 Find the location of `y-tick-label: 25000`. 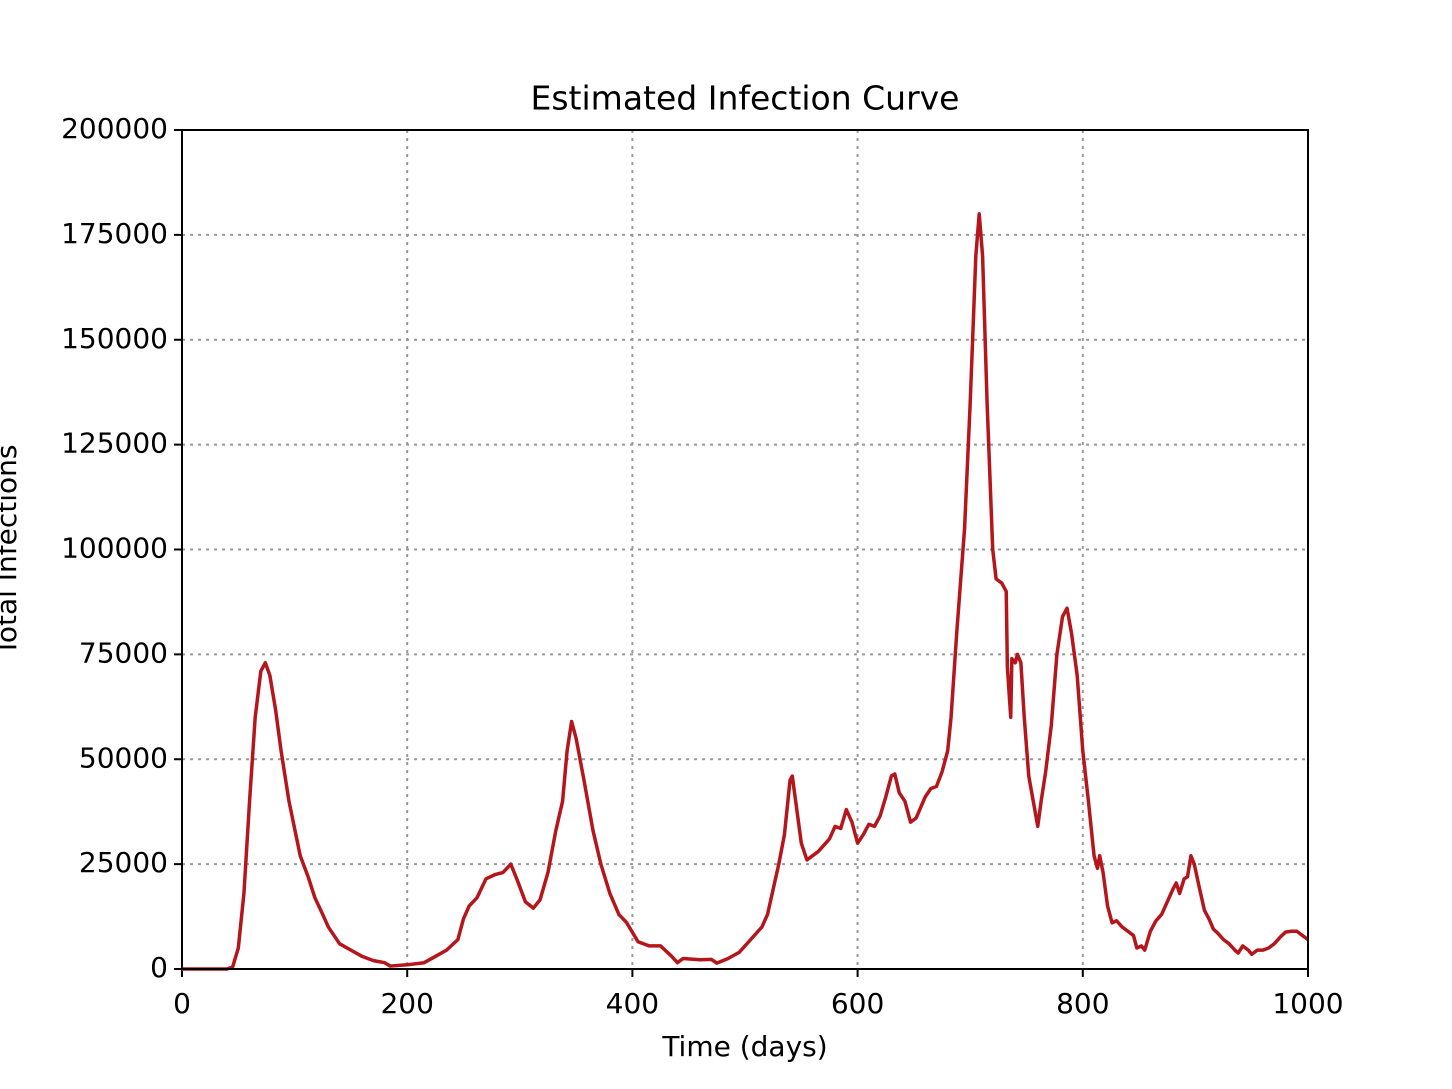

y-tick-label: 25000 is located at coordinates (123, 862).